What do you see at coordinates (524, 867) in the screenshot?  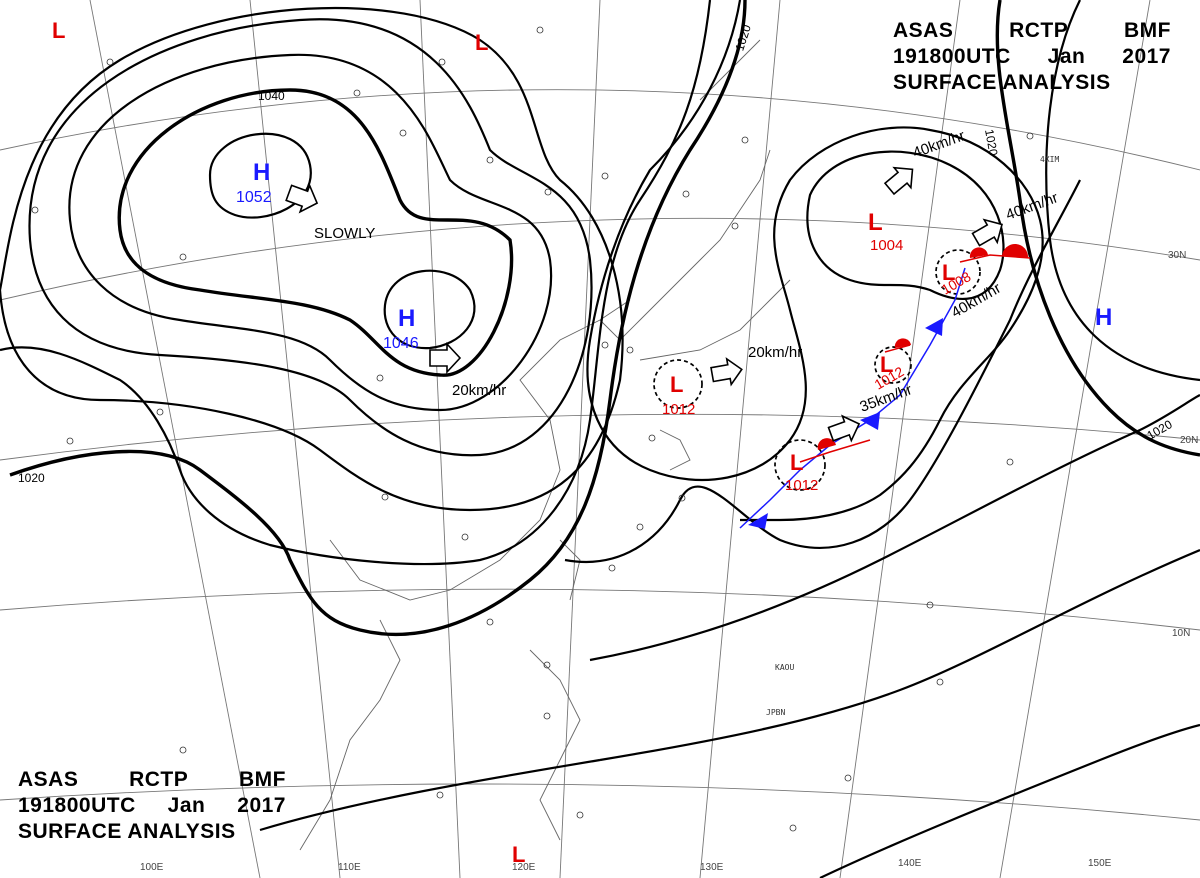 I see `lon-label: 120E` at bounding box center [524, 867].